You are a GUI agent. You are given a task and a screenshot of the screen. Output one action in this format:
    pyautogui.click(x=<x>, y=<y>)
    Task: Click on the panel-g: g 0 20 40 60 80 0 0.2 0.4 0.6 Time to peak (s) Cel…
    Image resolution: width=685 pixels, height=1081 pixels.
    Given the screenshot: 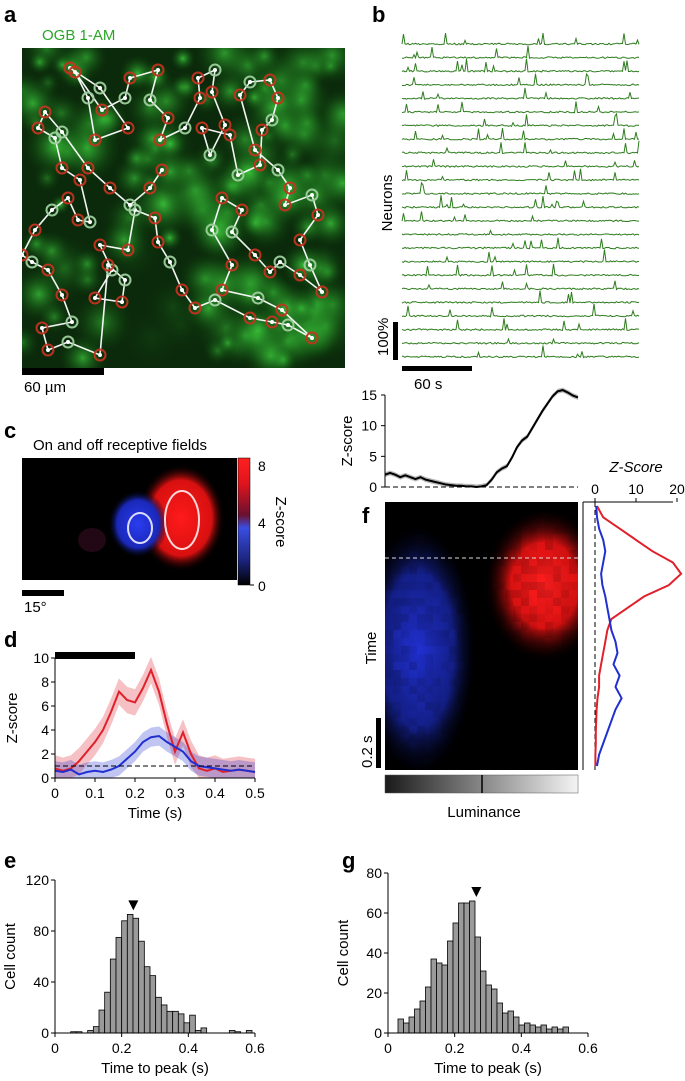 What is the action you would take?
    pyautogui.click(x=466, y=962)
    